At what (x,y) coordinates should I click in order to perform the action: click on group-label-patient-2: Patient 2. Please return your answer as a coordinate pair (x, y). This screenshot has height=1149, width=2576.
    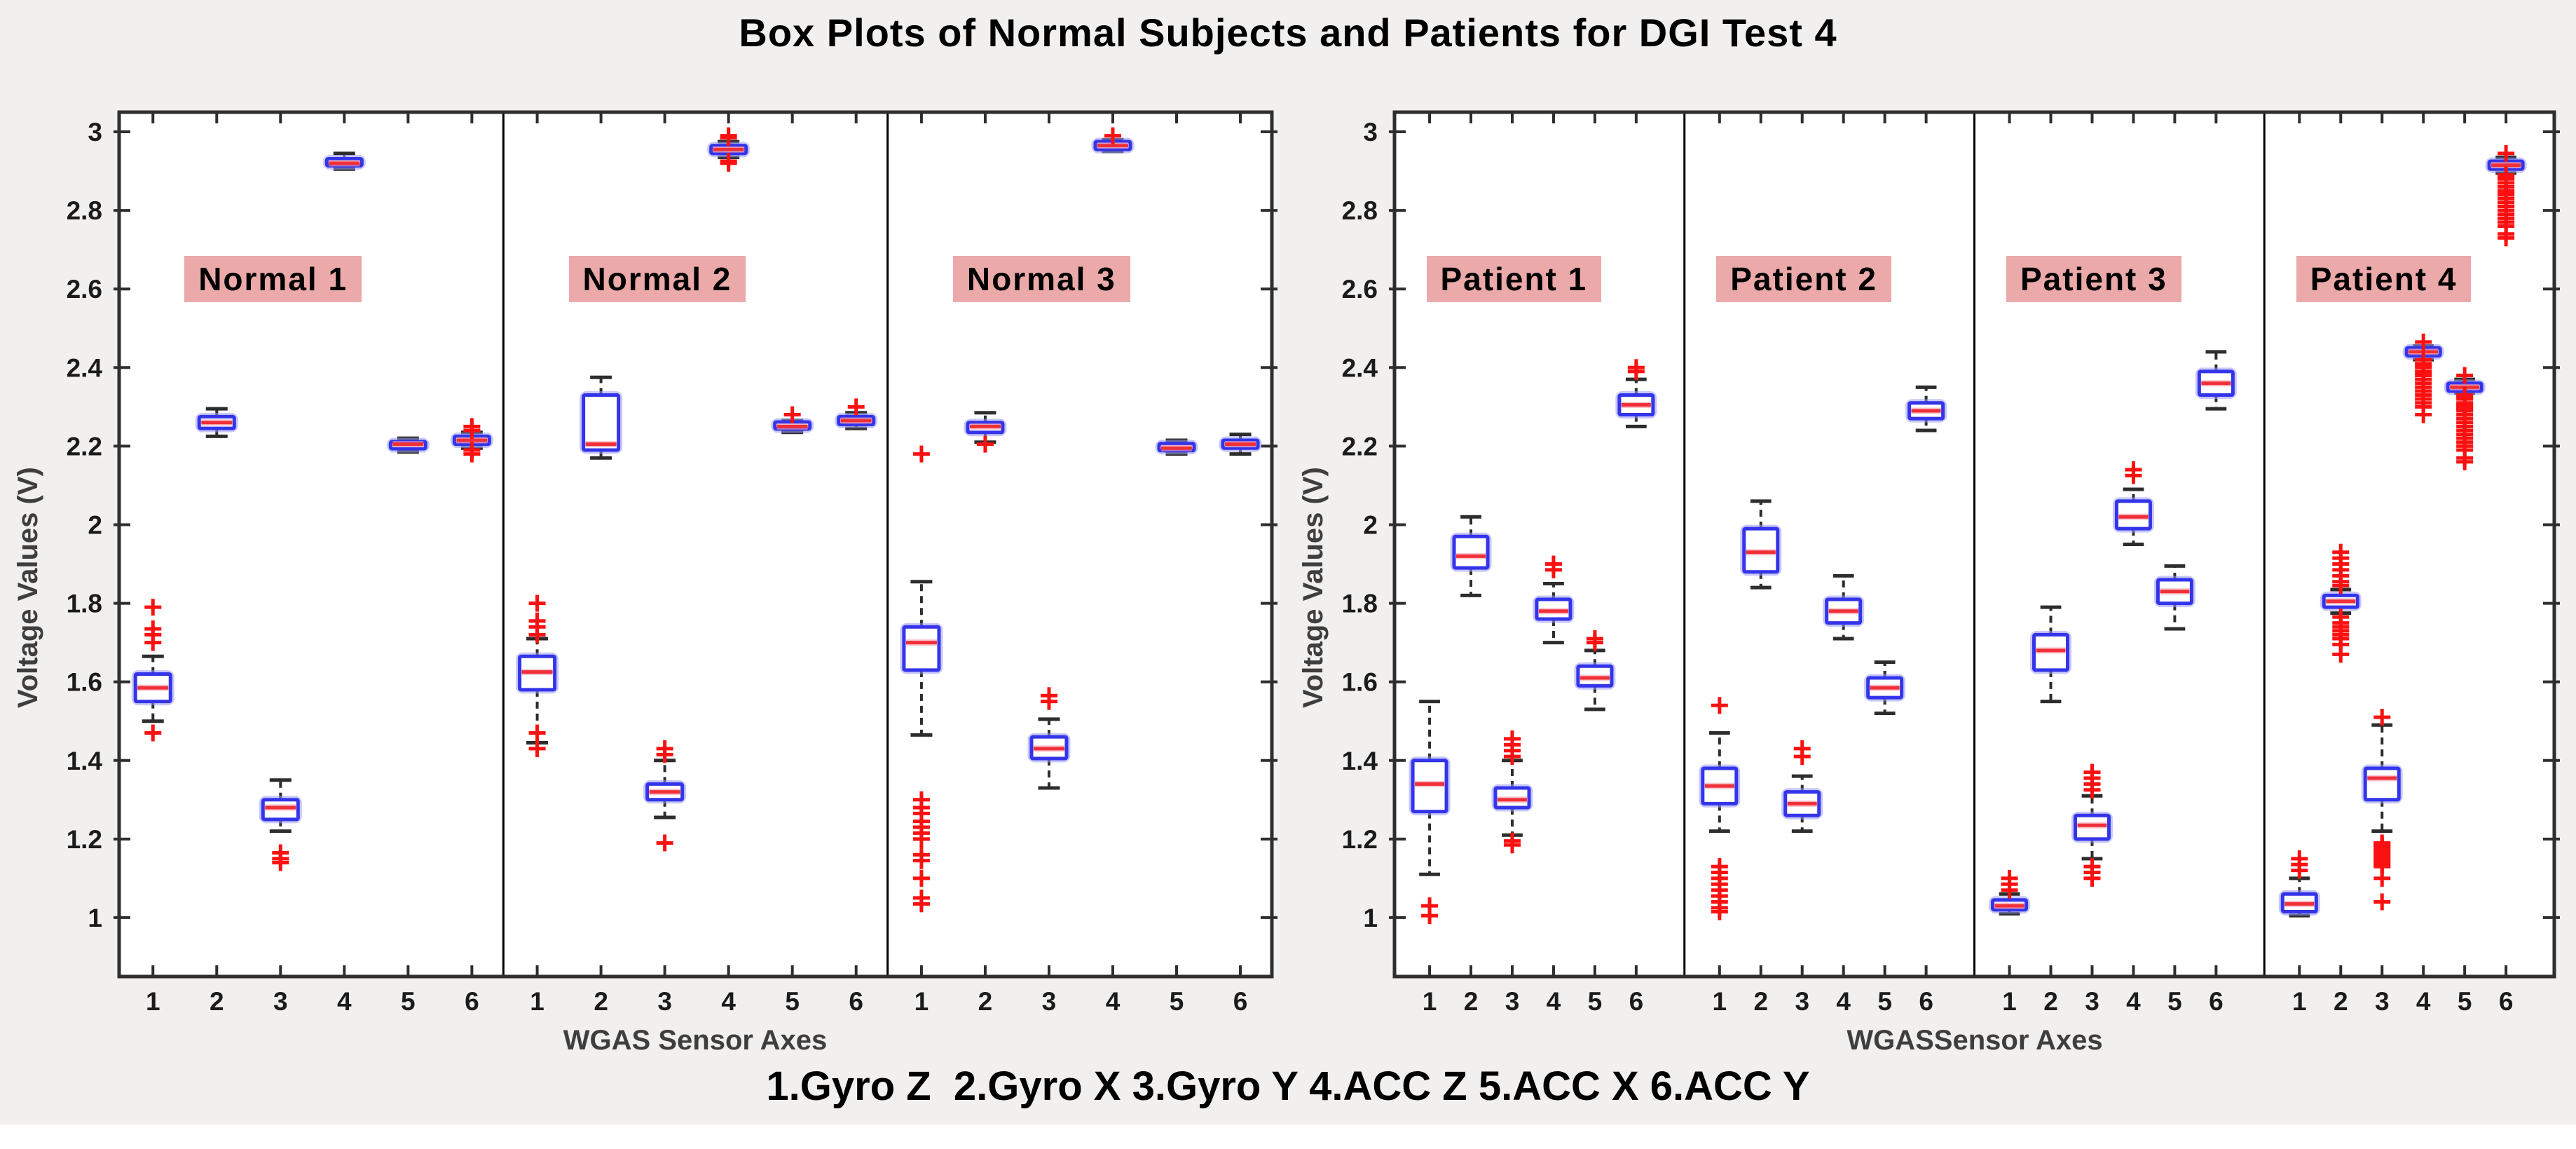
    Looking at the image, I should click on (1804, 278).